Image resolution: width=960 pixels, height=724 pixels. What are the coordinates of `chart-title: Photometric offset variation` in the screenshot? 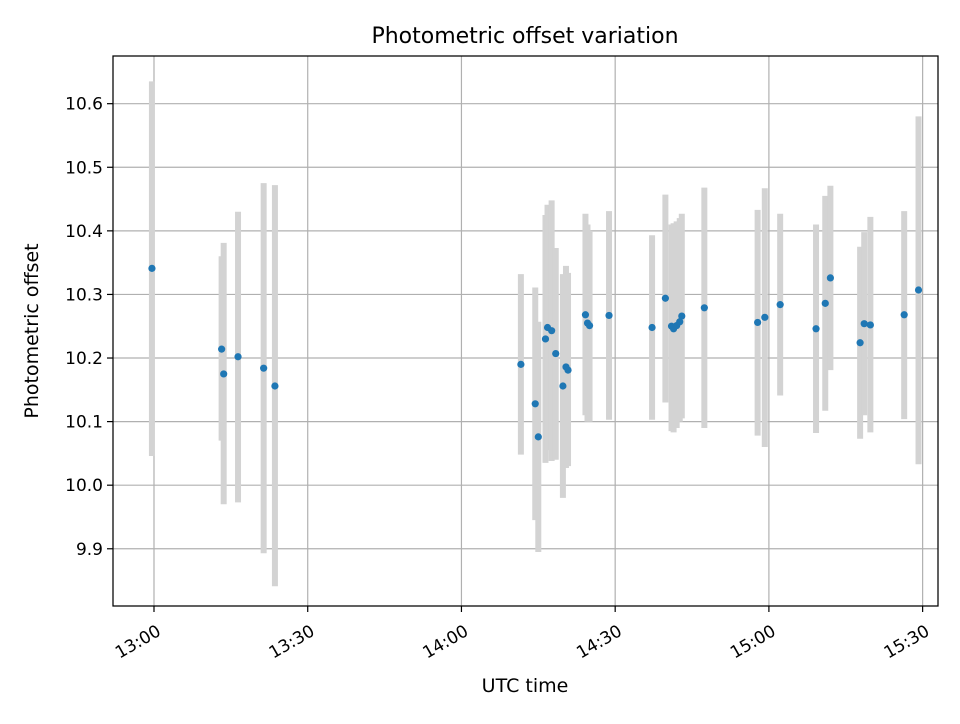 It's located at (524, 36).